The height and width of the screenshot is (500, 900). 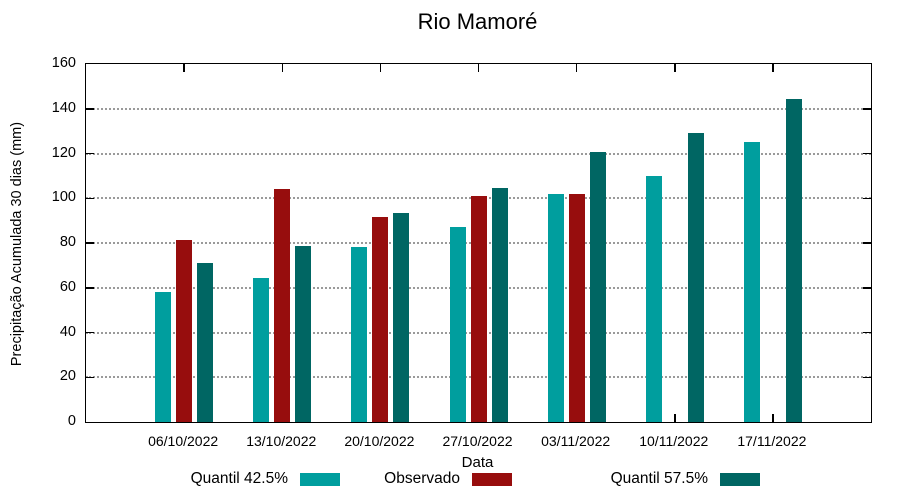 I want to click on y-tick-label: 20, so click(x=67, y=376).